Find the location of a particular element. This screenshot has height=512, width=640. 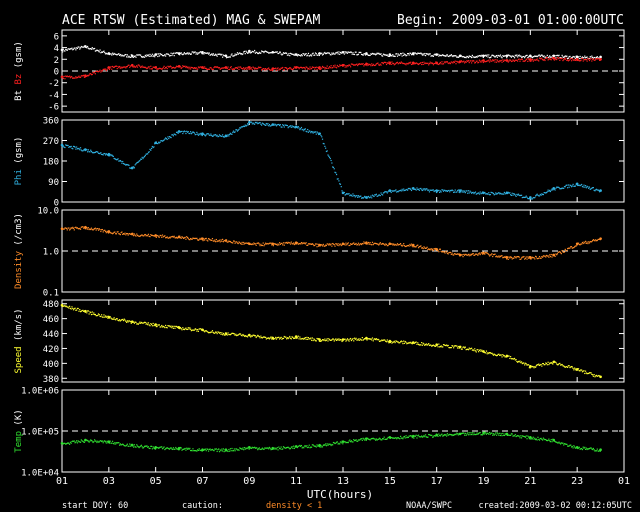

data-point-bz is located at coordinates (62, 77).